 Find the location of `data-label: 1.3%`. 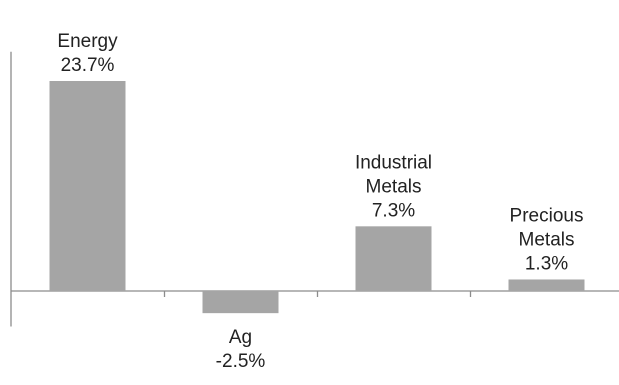

data-label: 1.3% is located at coordinates (546, 263).